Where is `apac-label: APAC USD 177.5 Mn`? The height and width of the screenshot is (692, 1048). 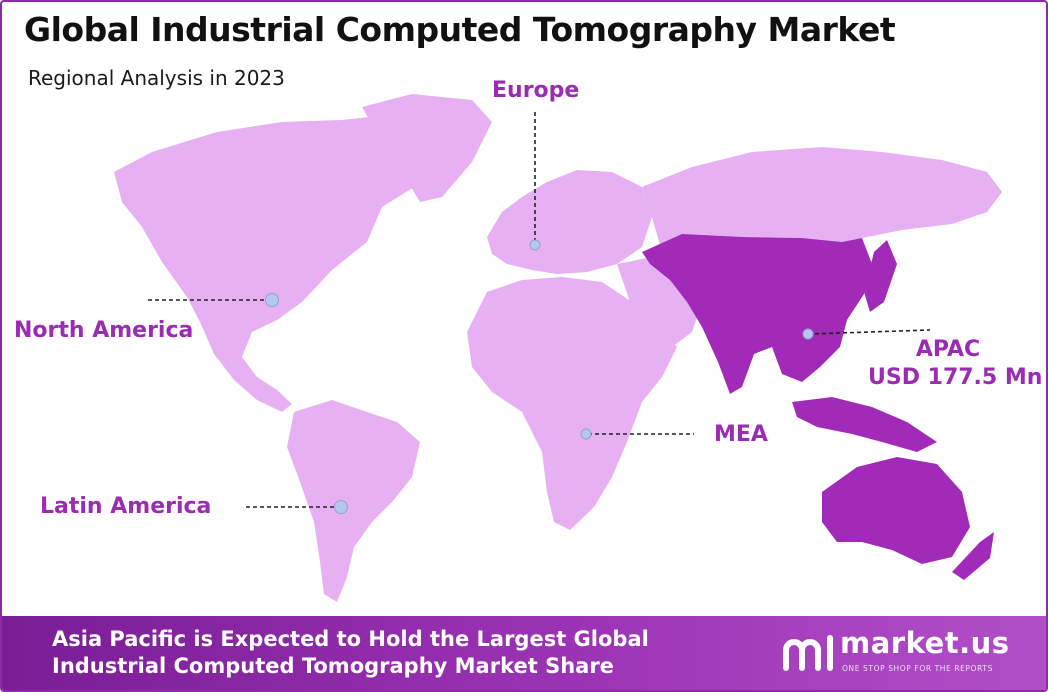
apac-label: APAC USD 177.5 Mn is located at coordinates (955, 364).